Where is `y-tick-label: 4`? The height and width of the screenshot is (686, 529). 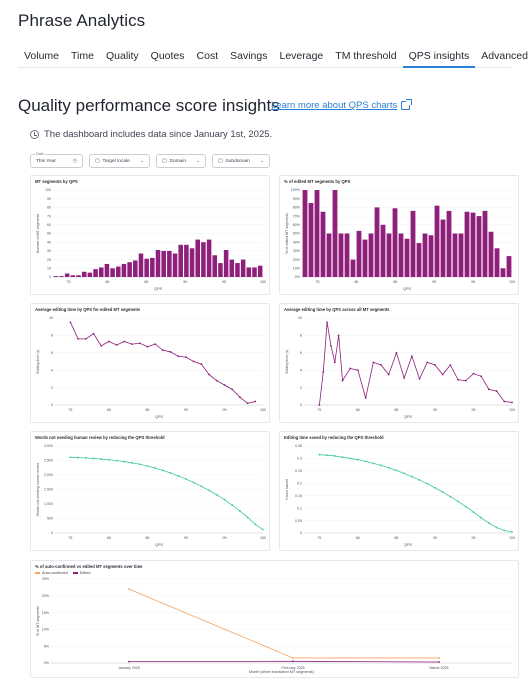 y-tick-label: 4 is located at coordinates (301, 370).